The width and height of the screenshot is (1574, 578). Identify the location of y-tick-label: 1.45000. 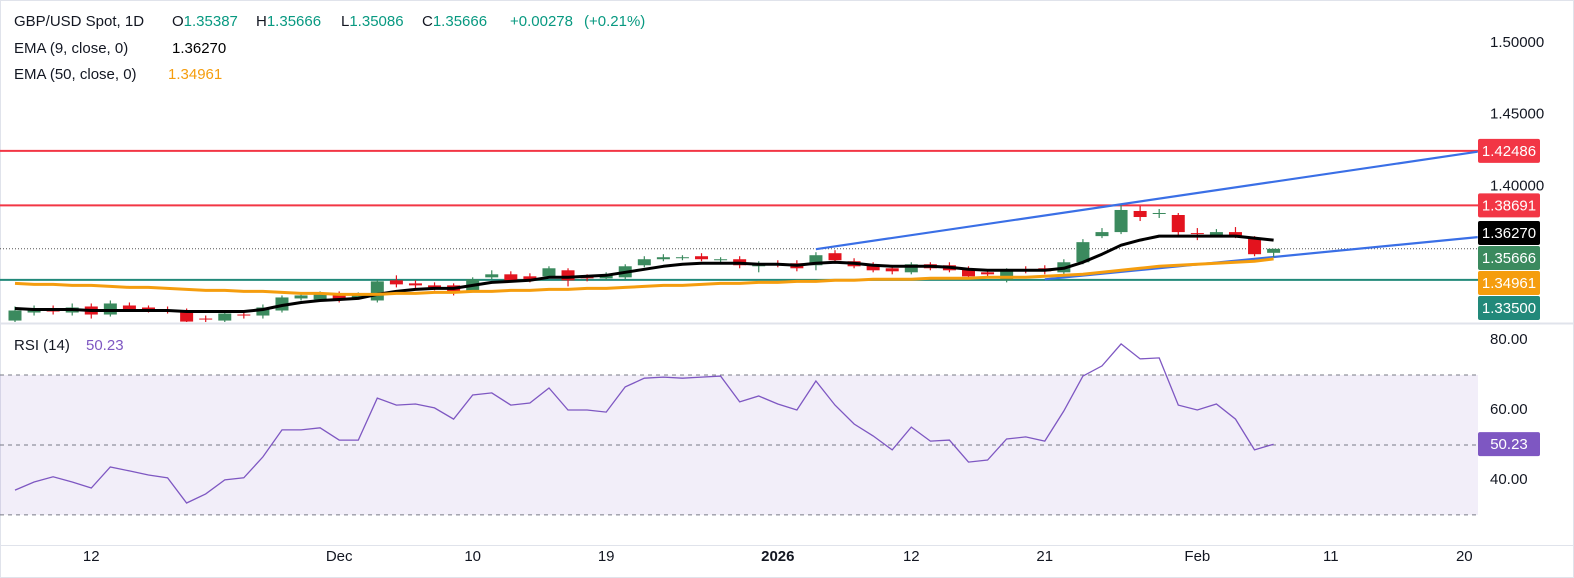
(1517, 114).